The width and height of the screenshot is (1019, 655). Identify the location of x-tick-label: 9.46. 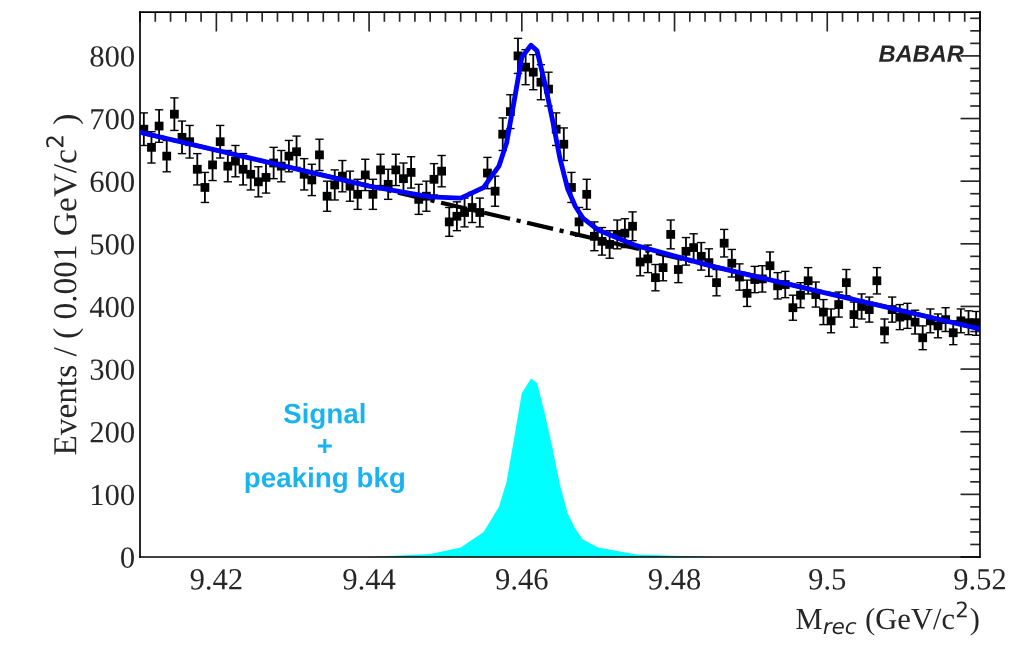
(522, 579).